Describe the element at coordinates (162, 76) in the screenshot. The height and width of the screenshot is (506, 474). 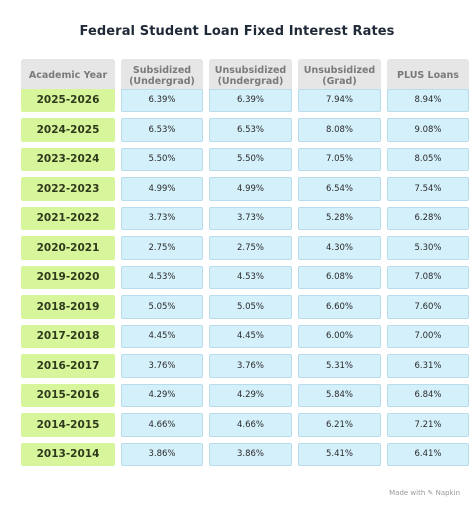
I see `header-subsidized-undergrad: Subsidized (Undergrad)` at that location.